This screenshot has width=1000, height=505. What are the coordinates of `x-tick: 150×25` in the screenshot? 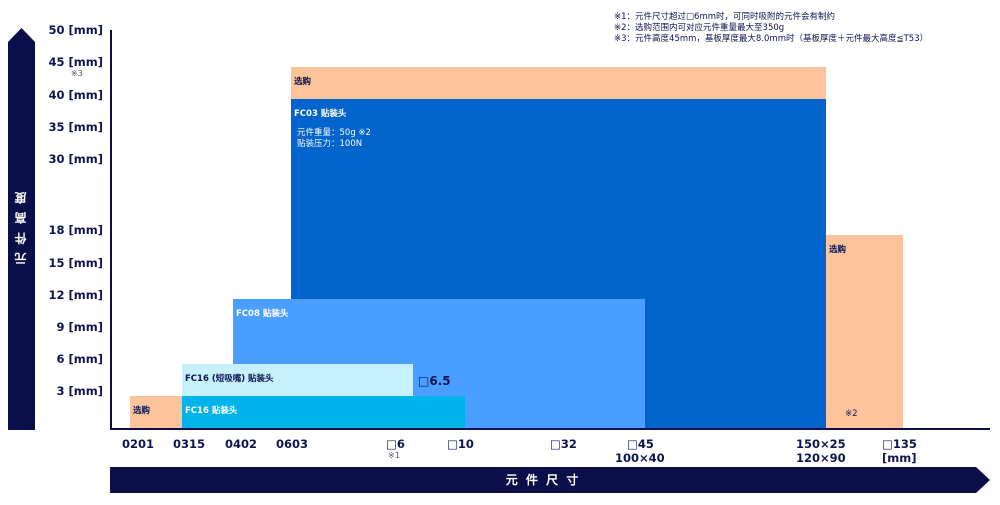 It's located at (821, 444).